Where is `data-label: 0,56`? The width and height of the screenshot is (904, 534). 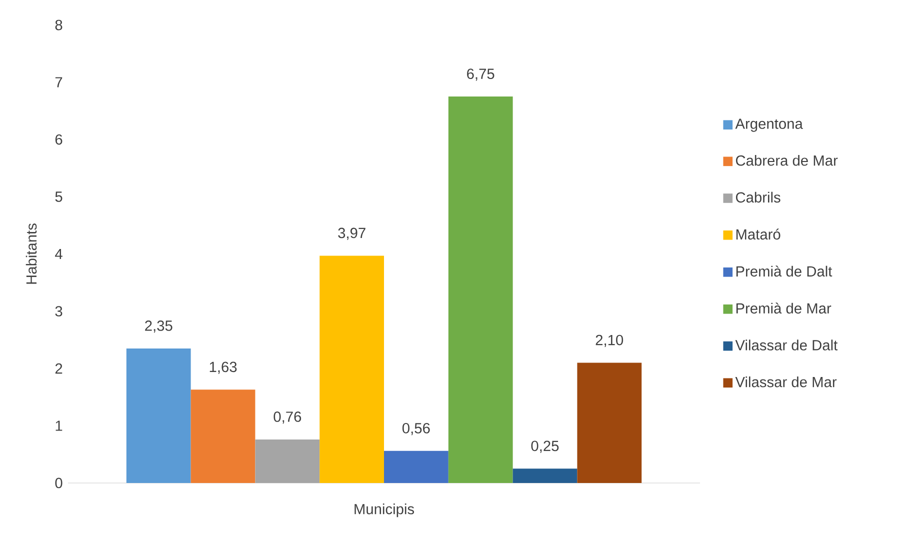 data-label: 0,56 is located at coordinates (416, 429).